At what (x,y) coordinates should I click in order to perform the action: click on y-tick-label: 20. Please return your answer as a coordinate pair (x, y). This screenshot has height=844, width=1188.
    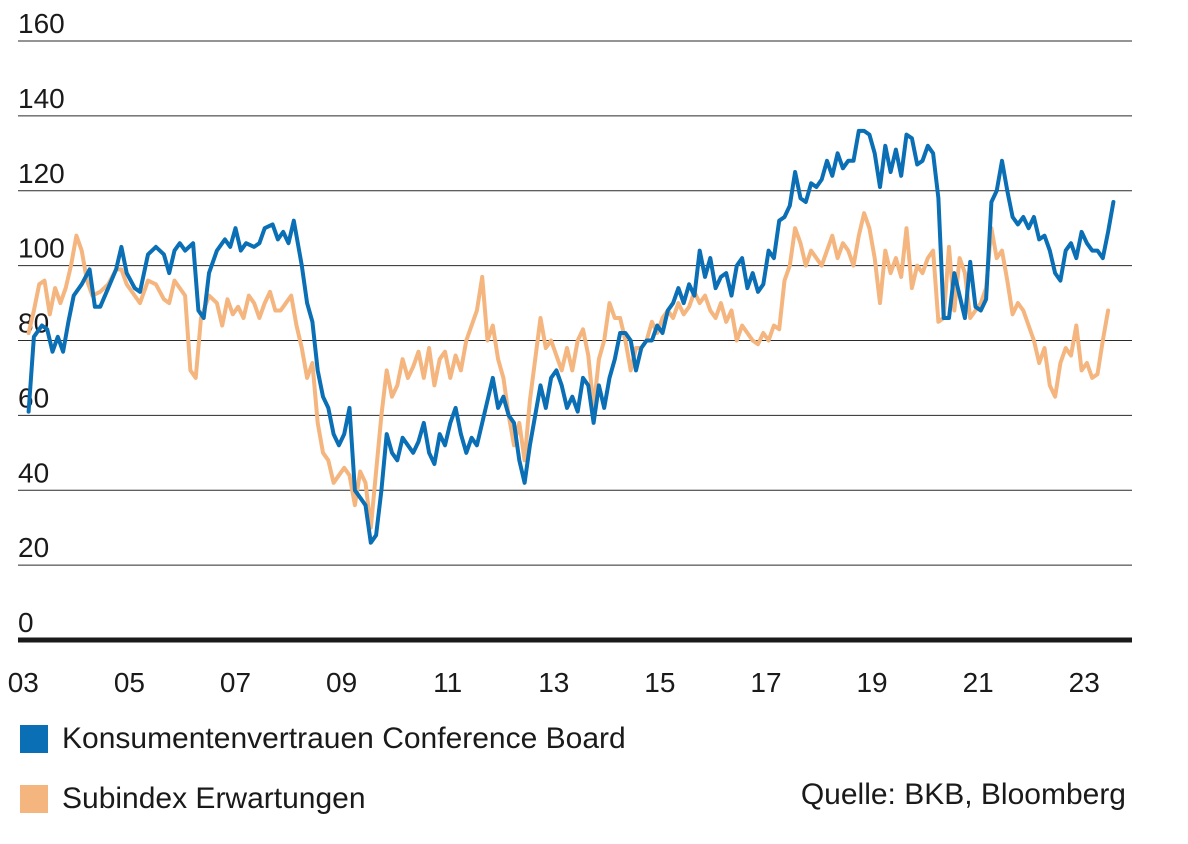
    Looking at the image, I should click on (33, 547).